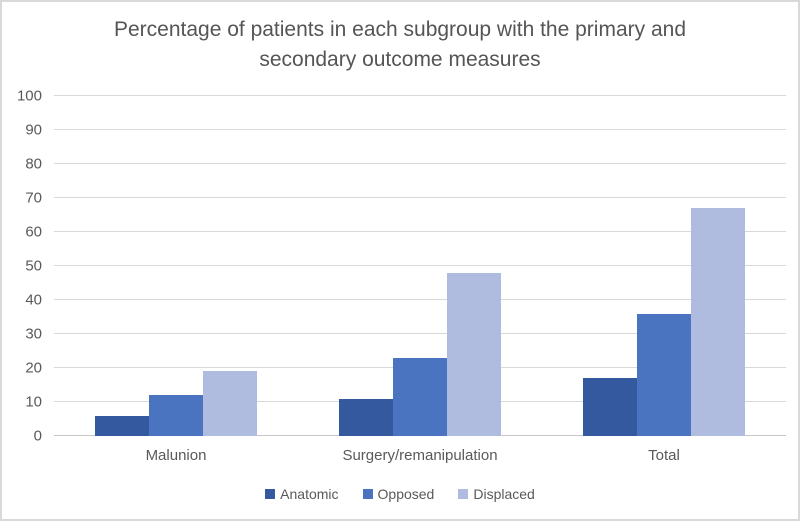 This screenshot has height=521, width=800. What do you see at coordinates (309, 494) in the screenshot?
I see `legend-label: Anatomic` at bounding box center [309, 494].